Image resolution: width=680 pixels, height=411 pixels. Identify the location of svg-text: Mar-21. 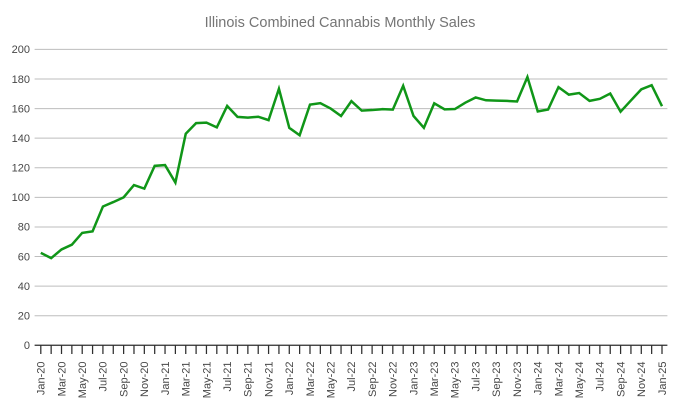
(187, 379).